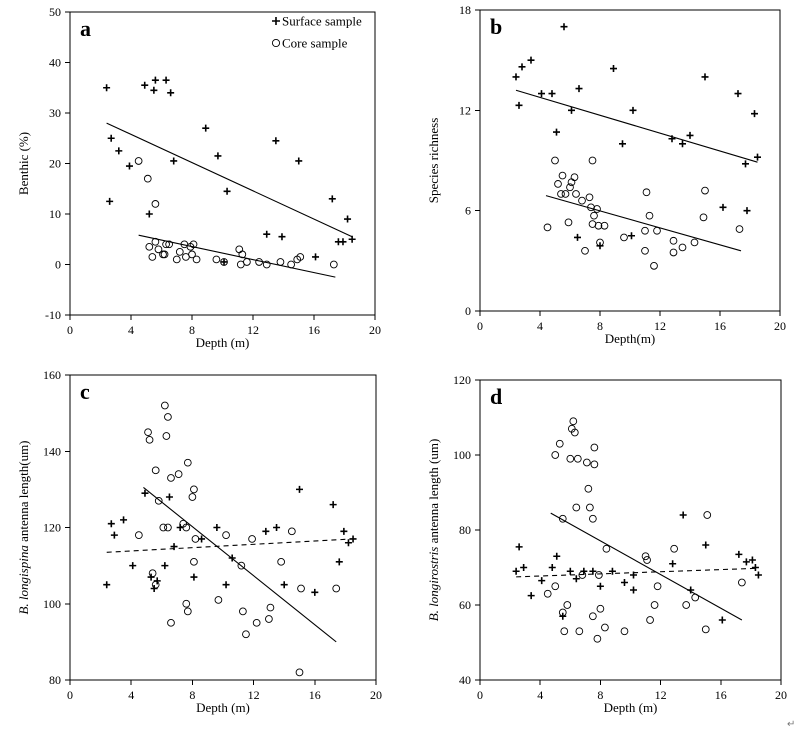  What do you see at coordinates (465, 110) in the screenshot?
I see `y-tick-label: 12` at bounding box center [465, 110].